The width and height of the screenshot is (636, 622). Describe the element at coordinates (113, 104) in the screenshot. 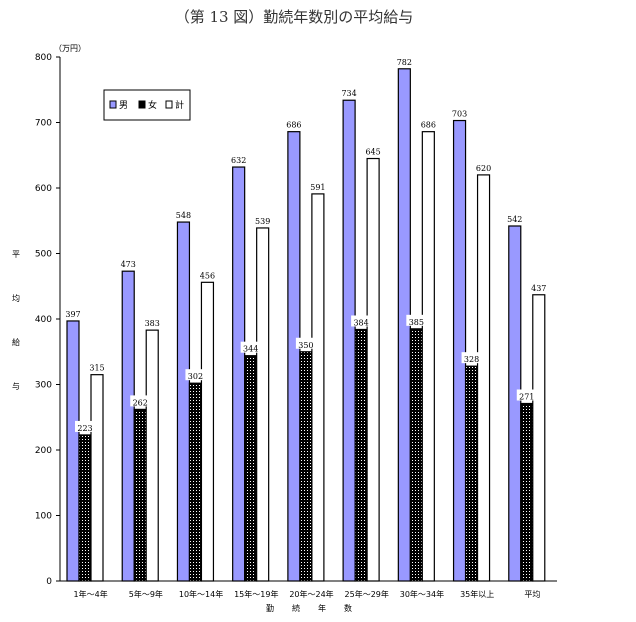

I see `legend-swatch-male` at that location.